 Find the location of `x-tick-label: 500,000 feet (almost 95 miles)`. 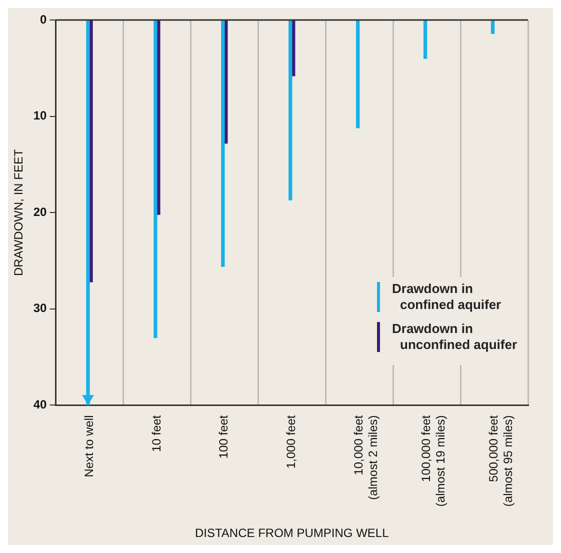

x-tick-label: 500,000 feet (almost 95 miles) is located at coordinates (500, 460).